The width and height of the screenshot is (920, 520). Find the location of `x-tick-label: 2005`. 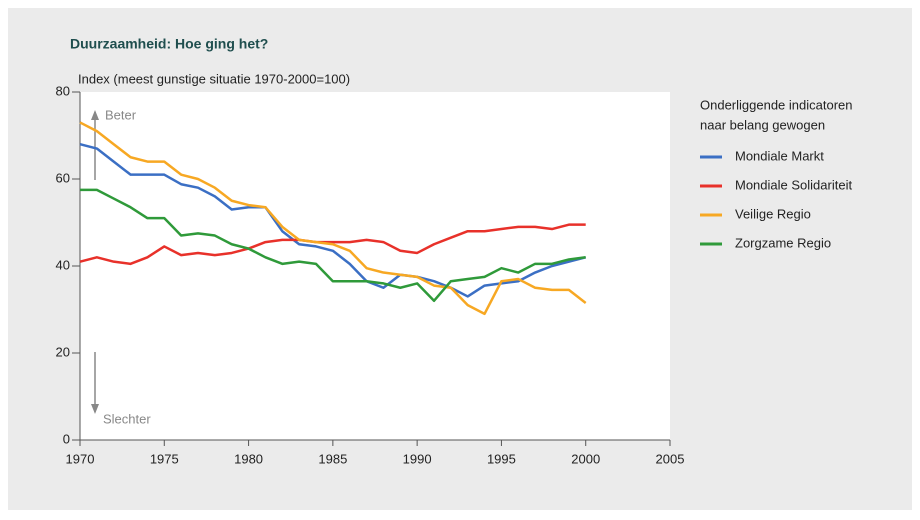

x-tick-label: 2005 is located at coordinates (670, 458).